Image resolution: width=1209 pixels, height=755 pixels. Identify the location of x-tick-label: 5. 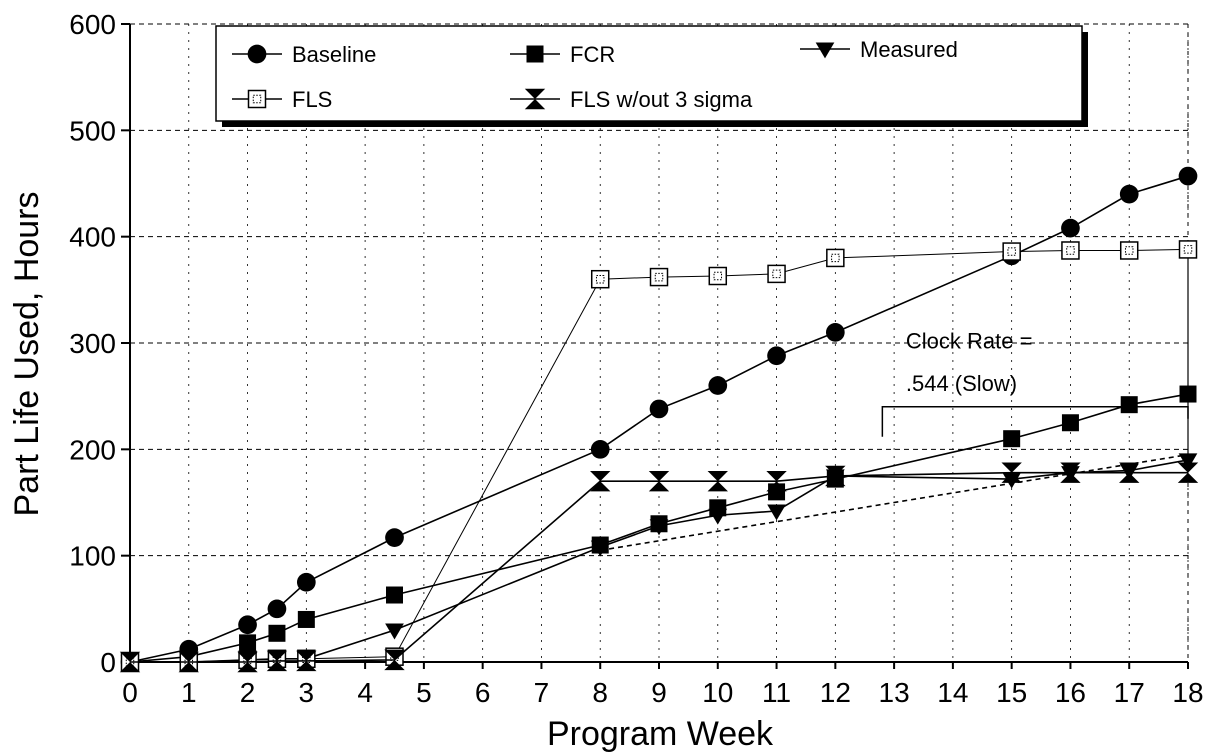
(424, 692).